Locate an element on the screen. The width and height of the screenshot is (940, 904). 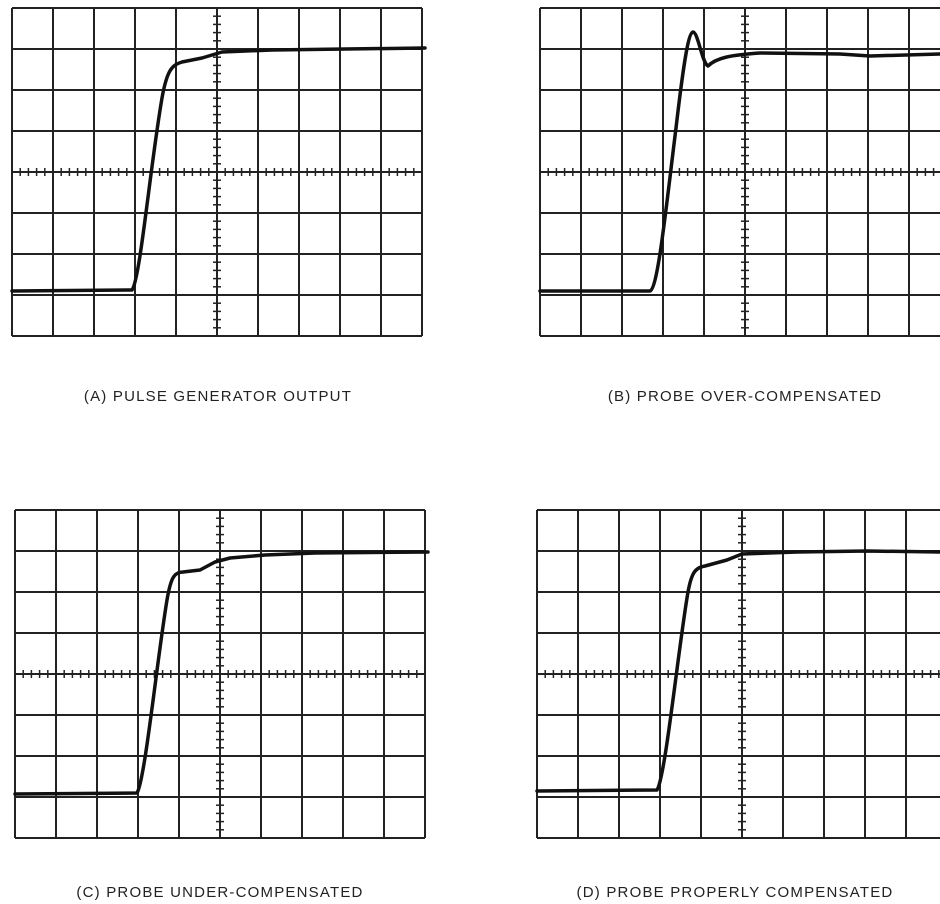
panel-caption: (A) PULSE GENERATOR OUTPUT is located at coordinates (218, 396).